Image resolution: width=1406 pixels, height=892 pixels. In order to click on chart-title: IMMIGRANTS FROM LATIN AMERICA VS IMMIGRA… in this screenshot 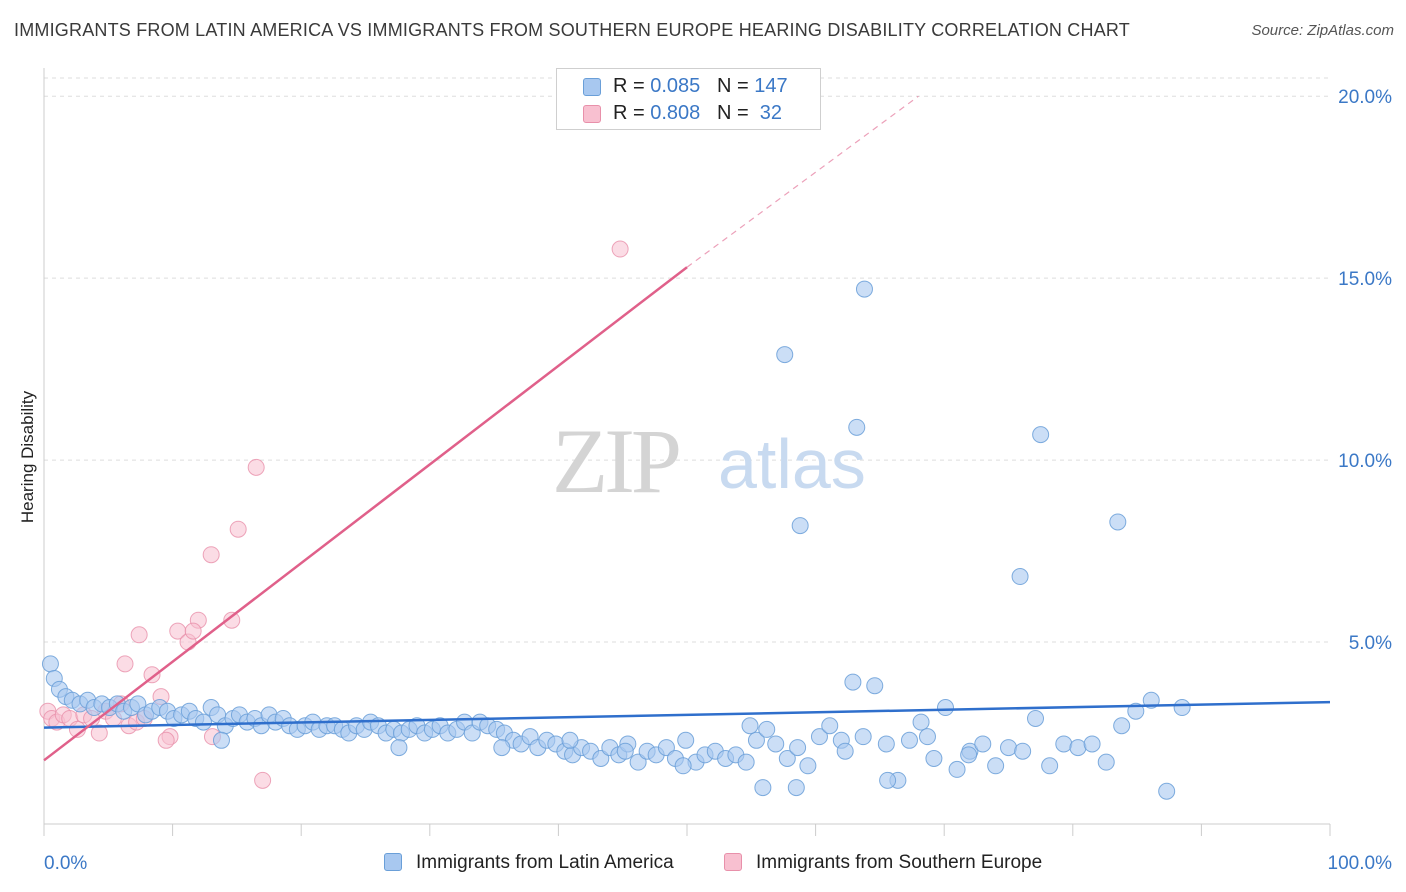, I will do `click(572, 30)`.